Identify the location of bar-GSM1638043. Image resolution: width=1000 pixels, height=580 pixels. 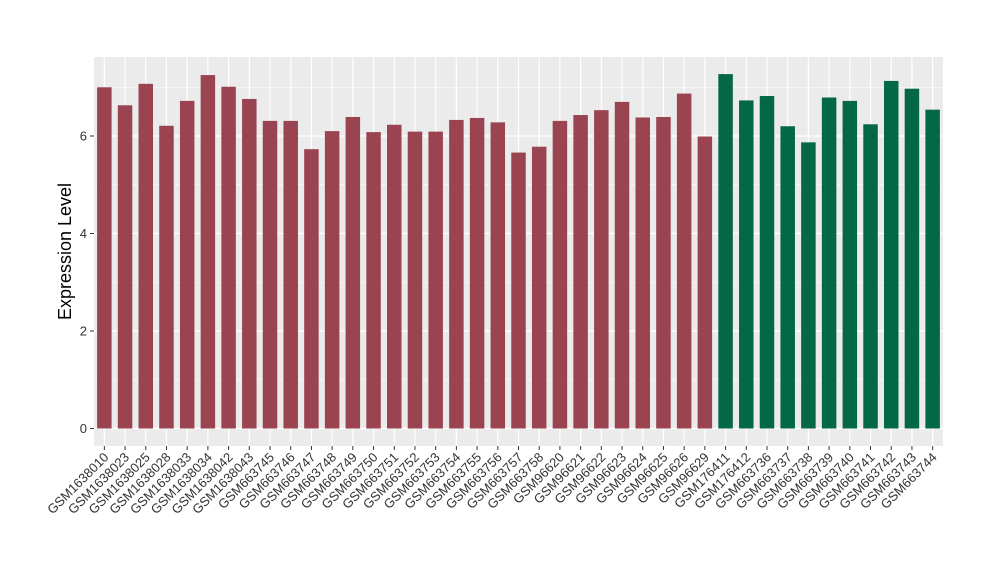
(249, 263).